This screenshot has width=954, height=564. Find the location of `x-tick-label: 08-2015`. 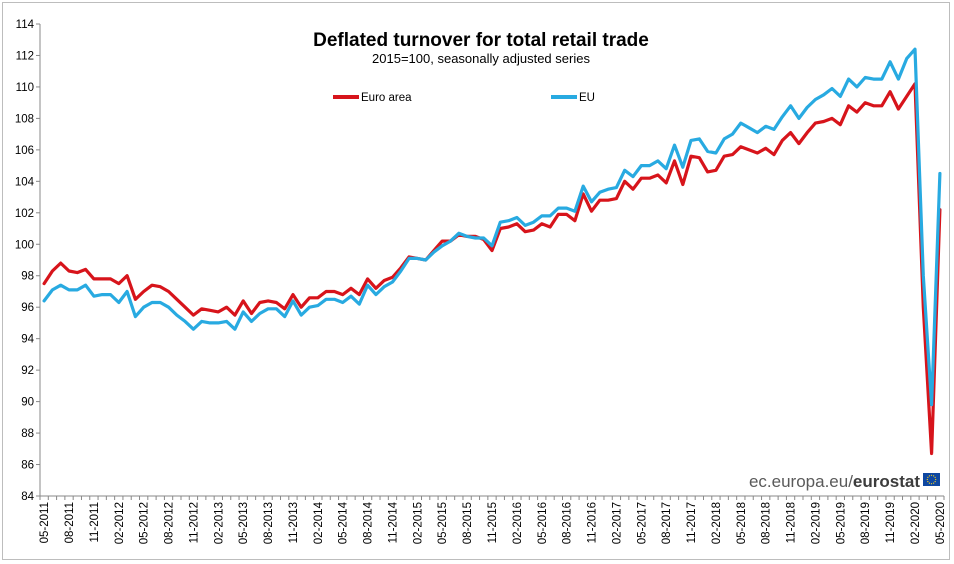

x-tick-label: 08-2015 is located at coordinates (468, 523).